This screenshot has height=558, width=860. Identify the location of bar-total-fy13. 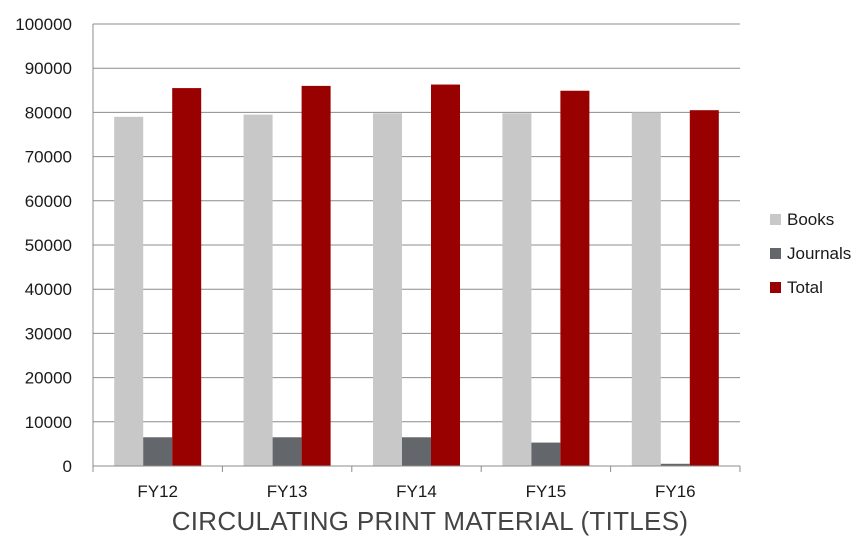
(316, 275).